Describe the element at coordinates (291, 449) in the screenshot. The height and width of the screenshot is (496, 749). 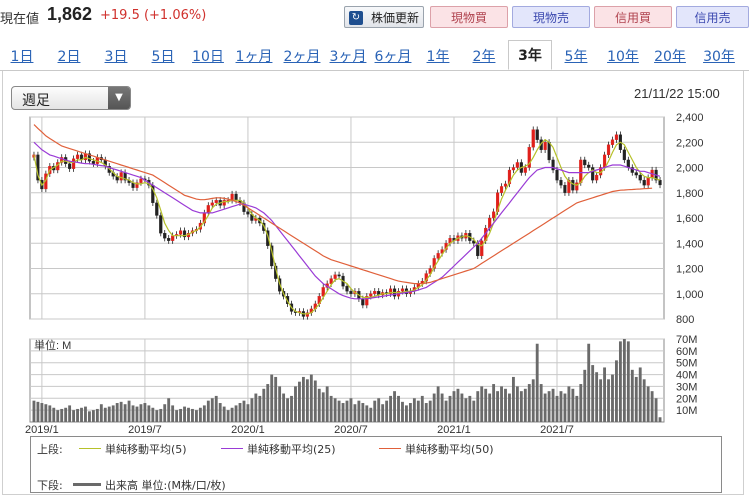
I see `legend-ma25: 単純移動平均(25)` at that location.